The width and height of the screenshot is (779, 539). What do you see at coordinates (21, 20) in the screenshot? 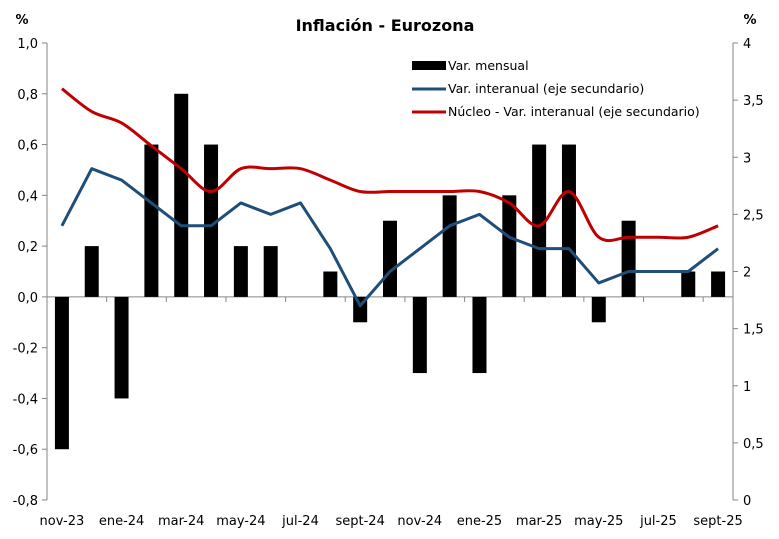
I see `left-axis-unit: %` at bounding box center [21, 20].